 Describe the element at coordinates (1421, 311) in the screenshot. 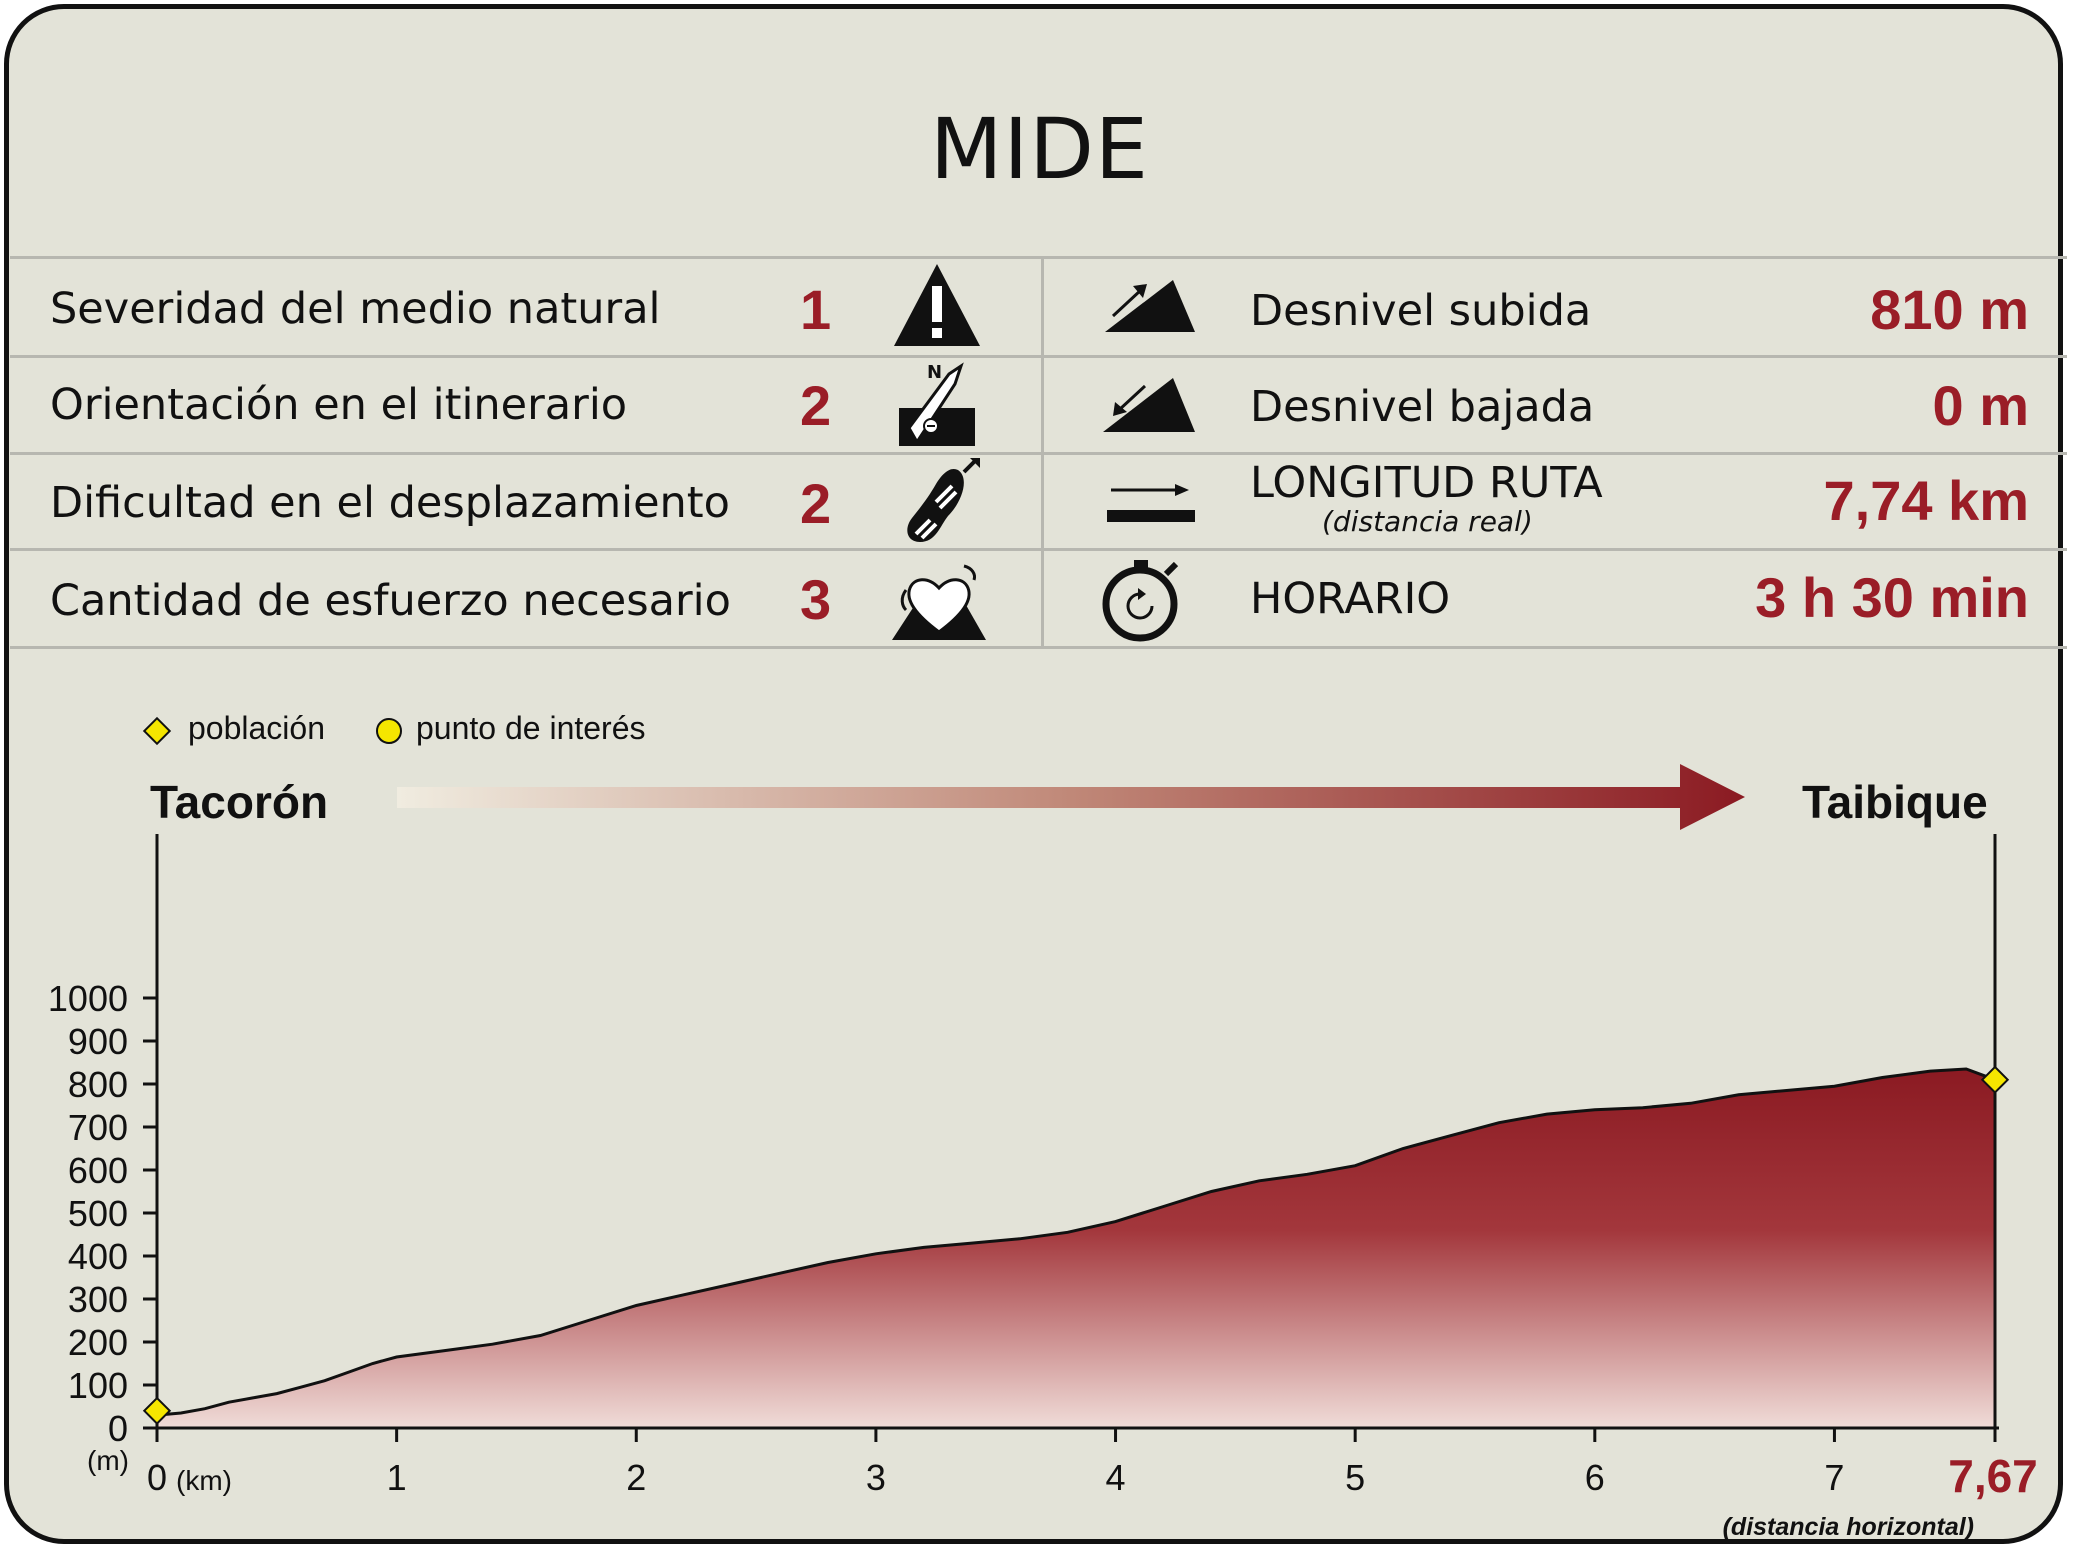

I see `mide-label-desnivel-subida: Desnivel subida` at that location.